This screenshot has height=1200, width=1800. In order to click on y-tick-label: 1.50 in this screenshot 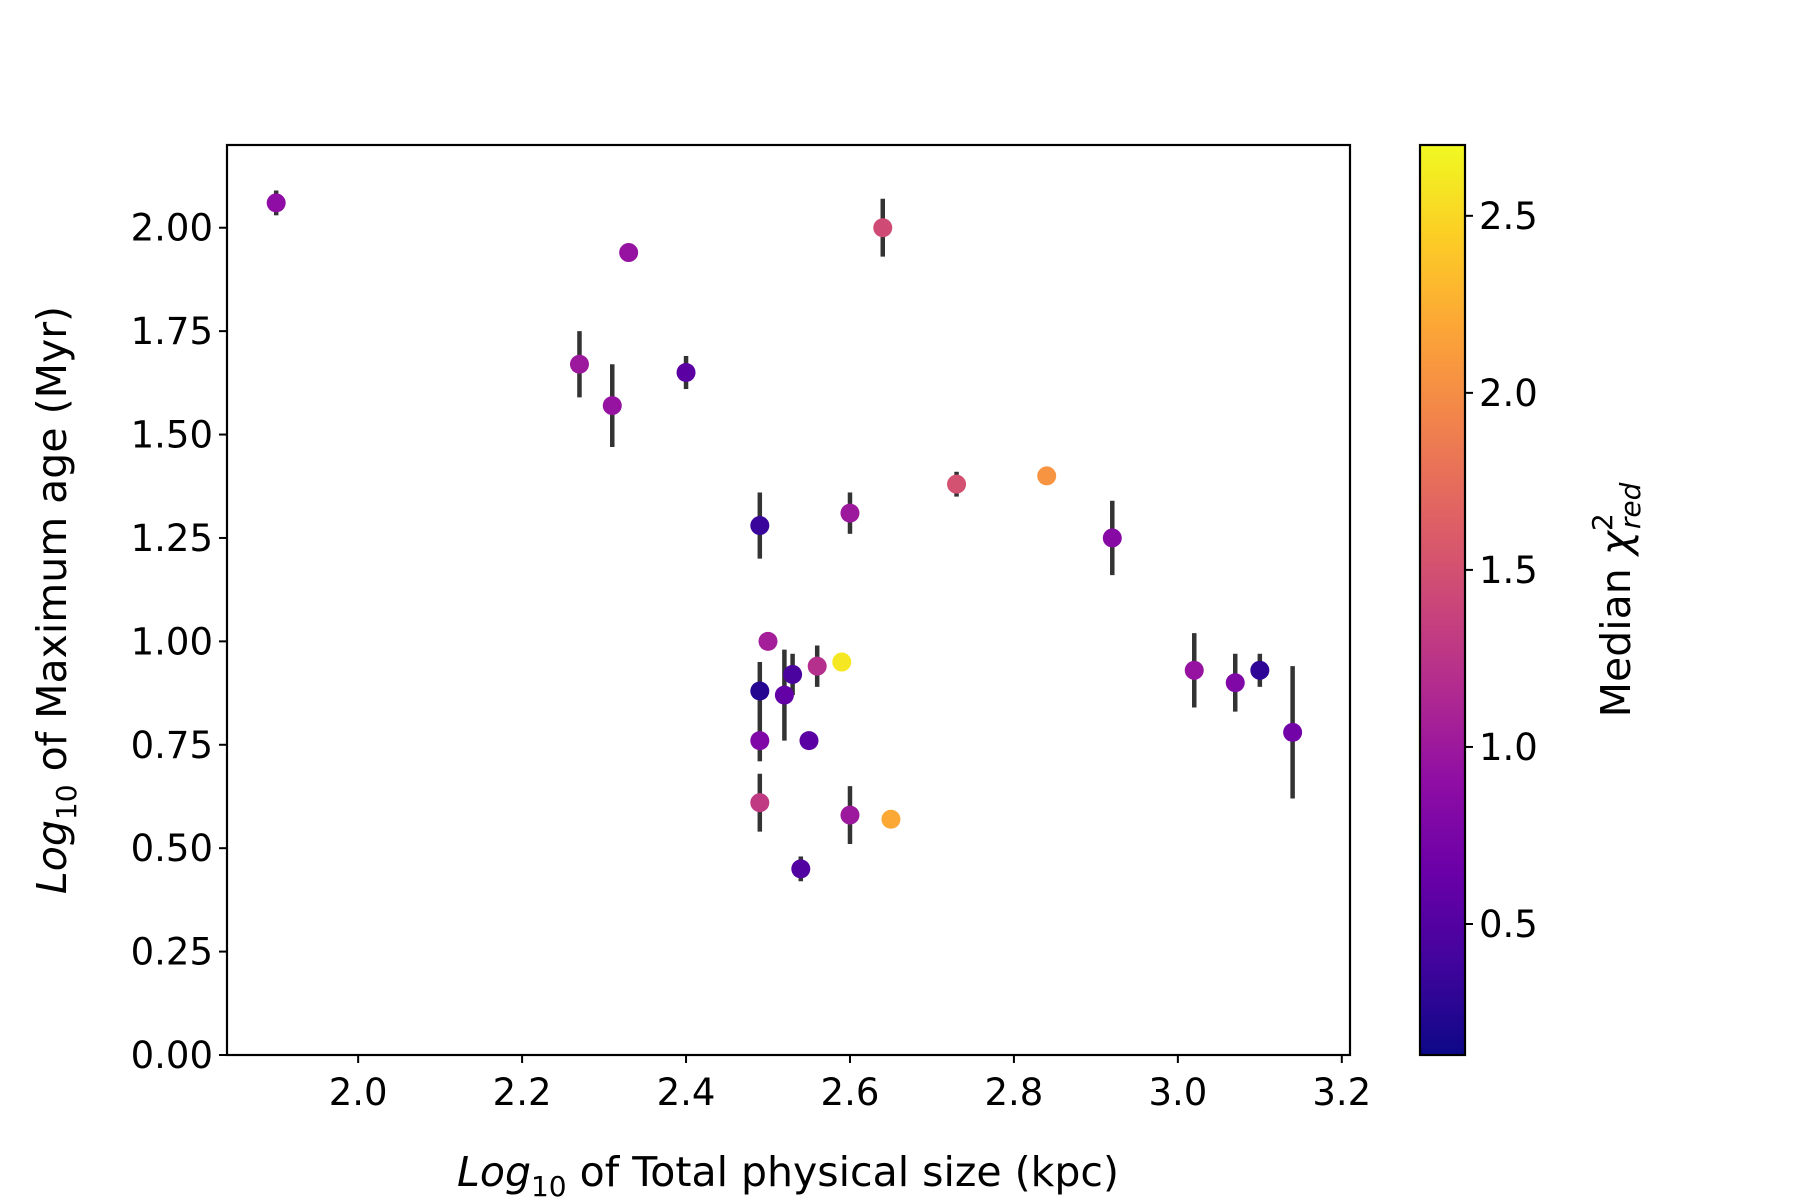, I will do `click(172, 435)`.